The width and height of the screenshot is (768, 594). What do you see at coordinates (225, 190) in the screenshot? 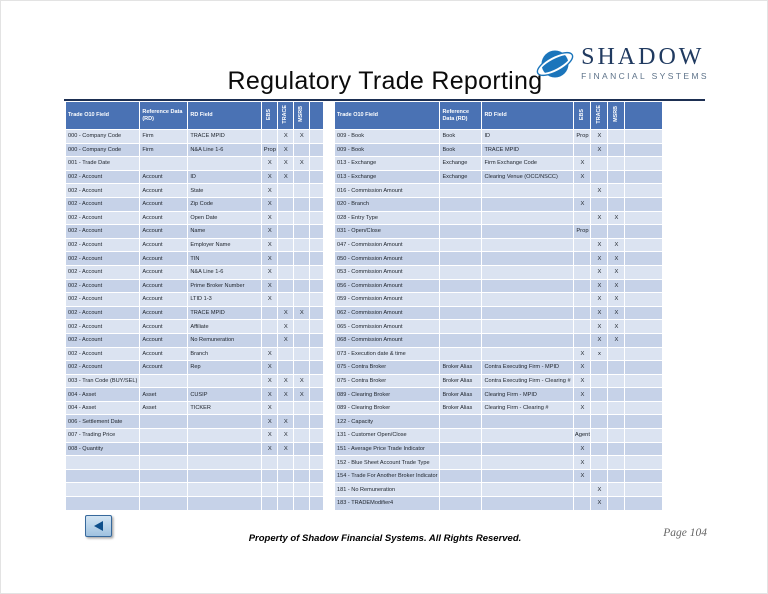
I see `text-cell: State` at bounding box center [225, 190].